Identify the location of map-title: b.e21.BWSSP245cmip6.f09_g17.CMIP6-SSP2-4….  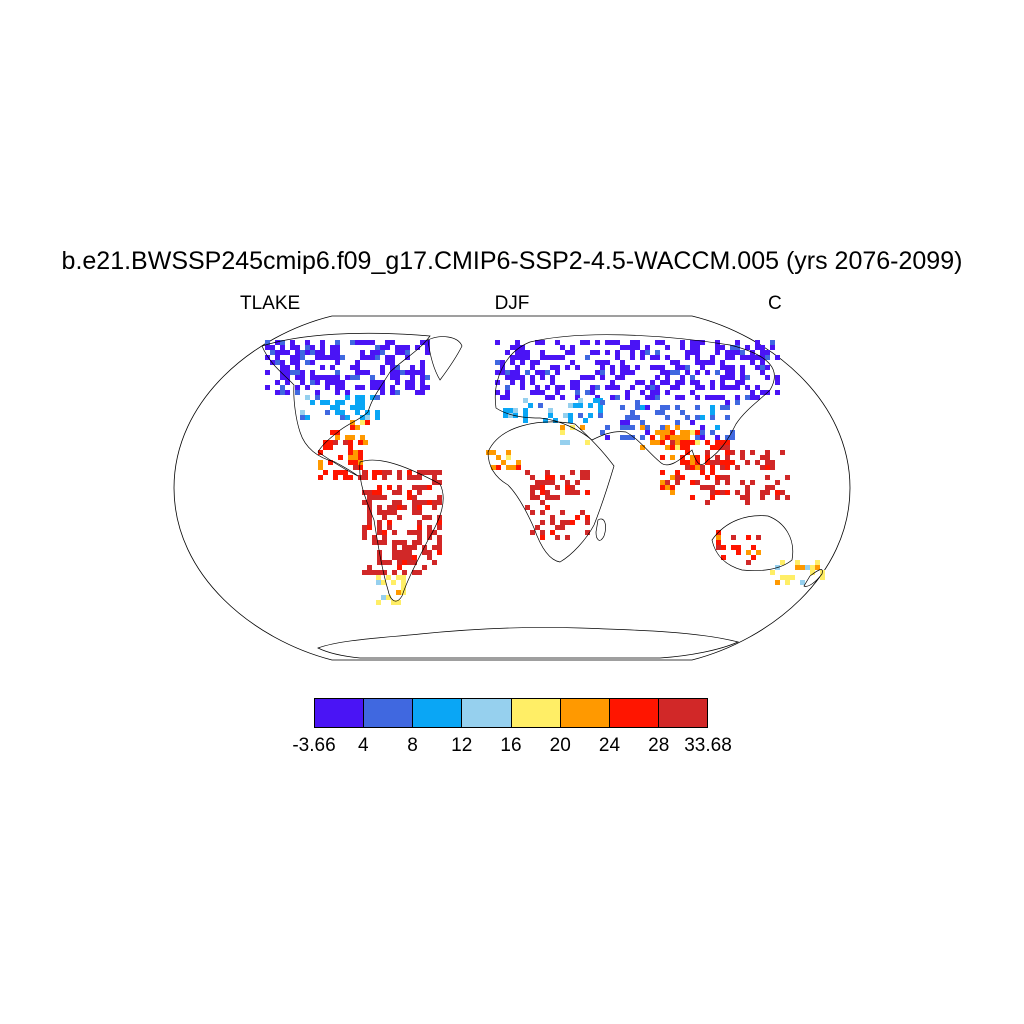
(512, 261).